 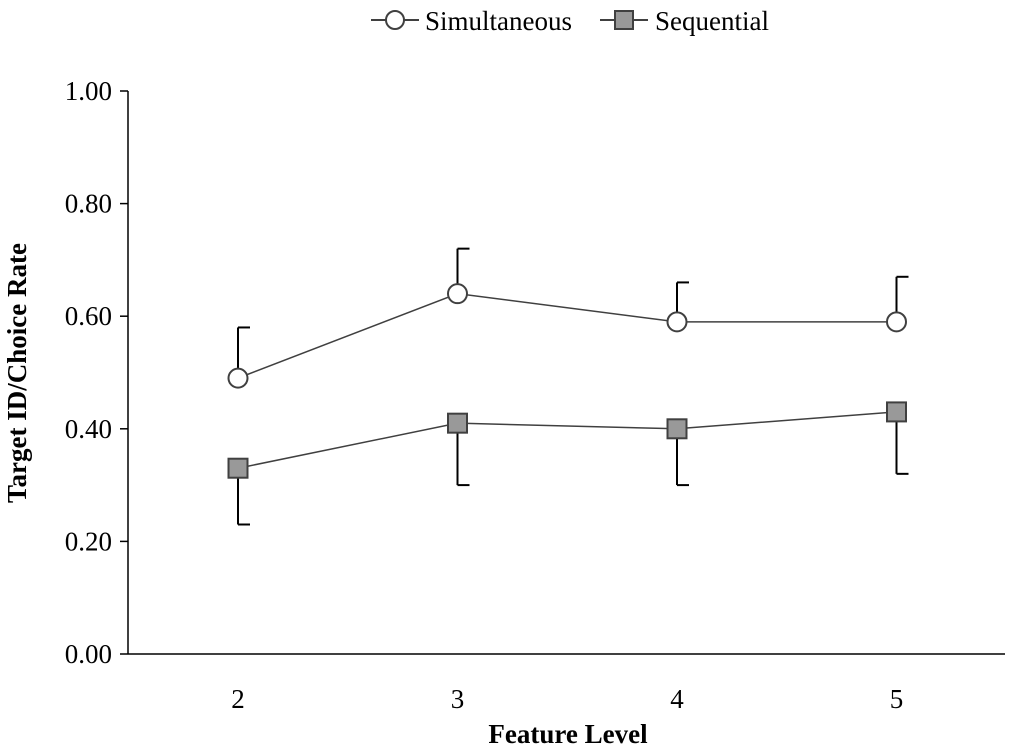 I want to click on y-tick-label: 0.00, so click(x=88, y=654).